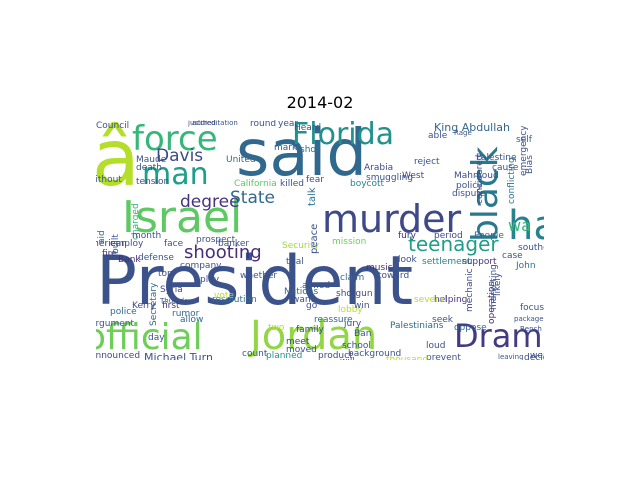  What do you see at coordinates (175, 139) in the screenshot?
I see `word: force` at bounding box center [175, 139].